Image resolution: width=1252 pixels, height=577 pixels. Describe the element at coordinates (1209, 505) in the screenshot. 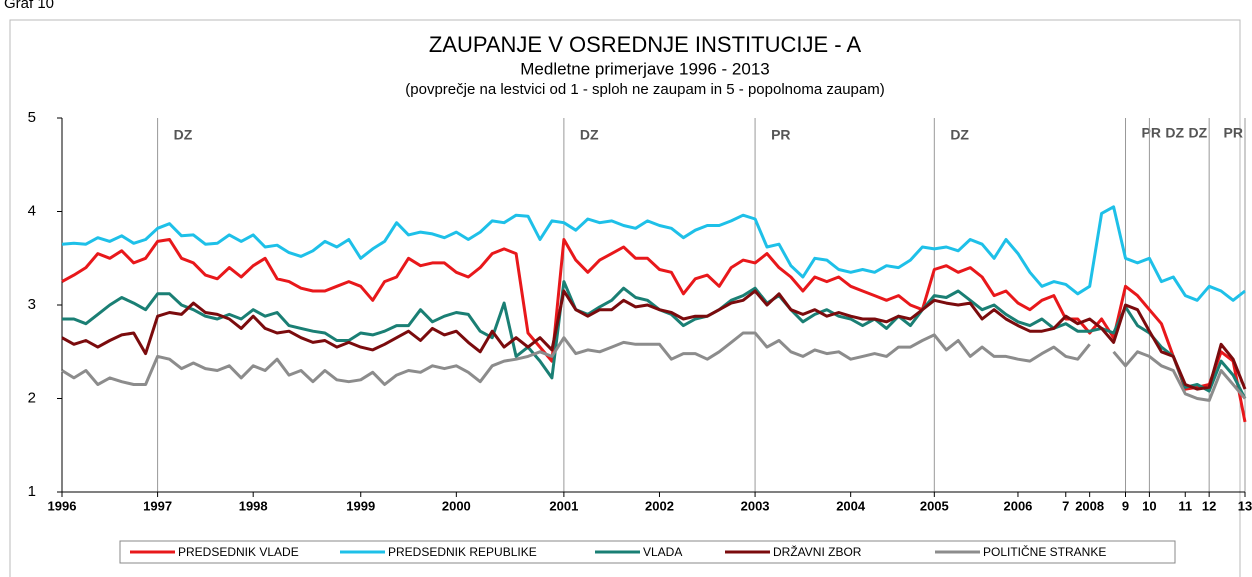

I see `x-tick-label: 12` at that location.